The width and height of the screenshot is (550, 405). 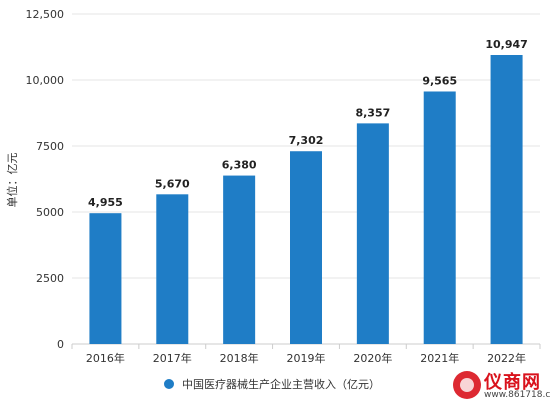 I want to click on x-tick-label: 2019年, so click(x=306, y=358).